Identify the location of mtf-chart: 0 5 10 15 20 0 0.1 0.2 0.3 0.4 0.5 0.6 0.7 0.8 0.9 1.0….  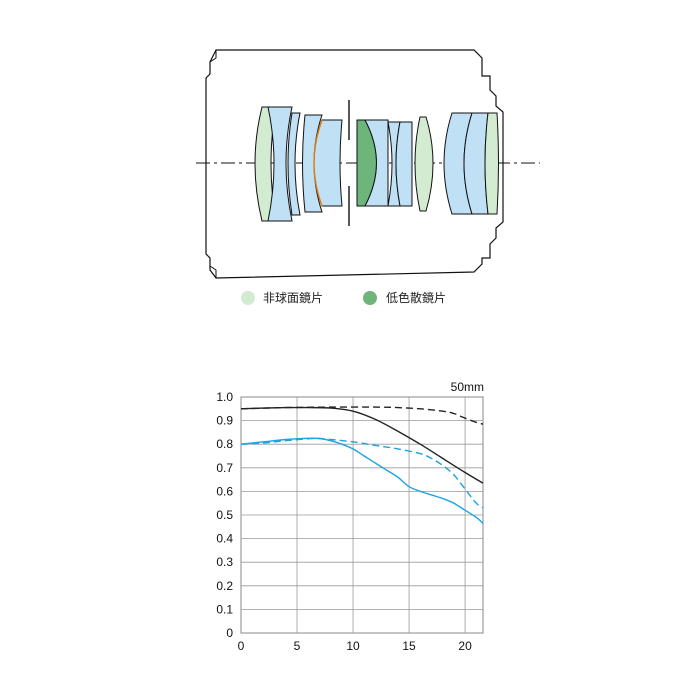
(350, 516).